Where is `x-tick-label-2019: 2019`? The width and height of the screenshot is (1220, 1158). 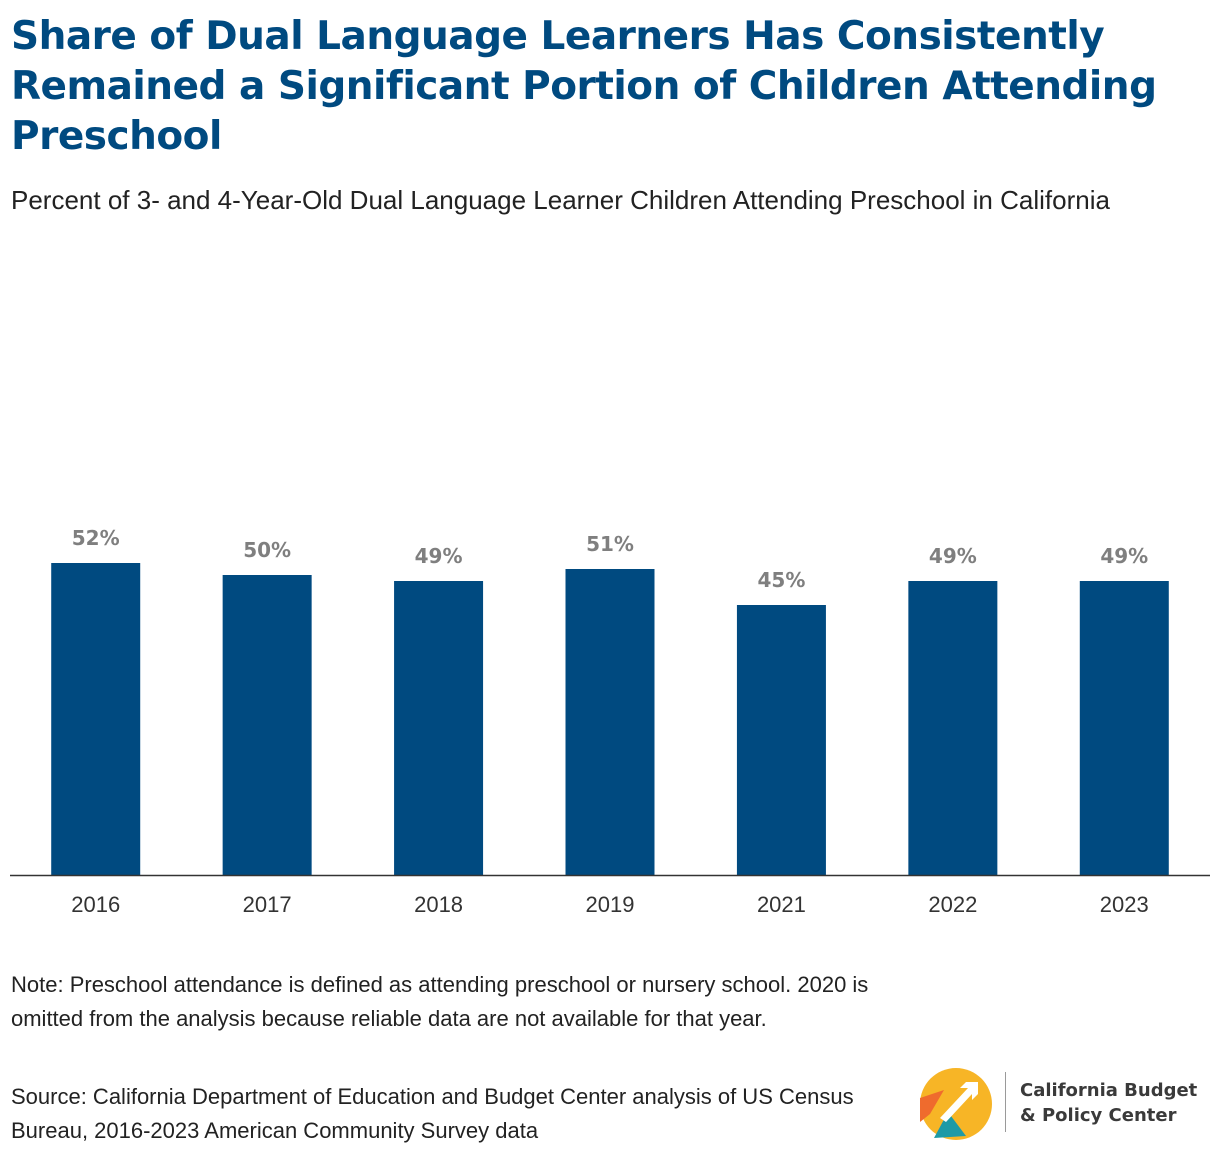
x-tick-label-2019: 2019 is located at coordinates (610, 904).